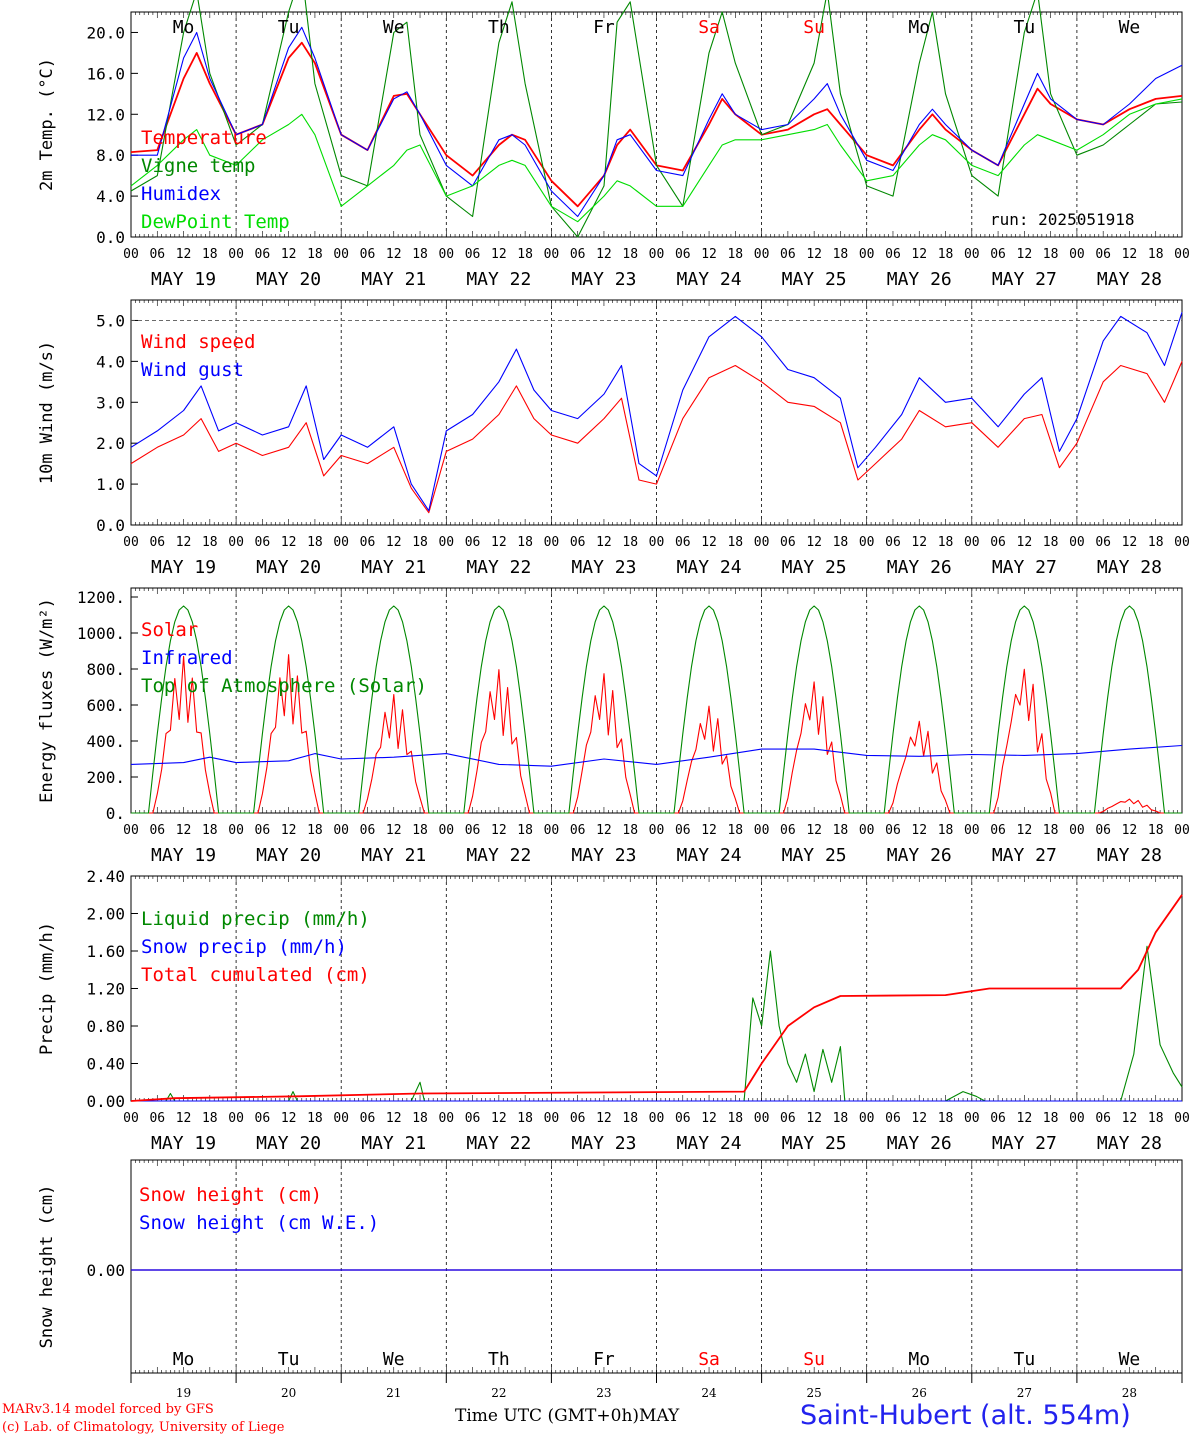  I want to click on day-name-label: Mo, so click(184, 27).